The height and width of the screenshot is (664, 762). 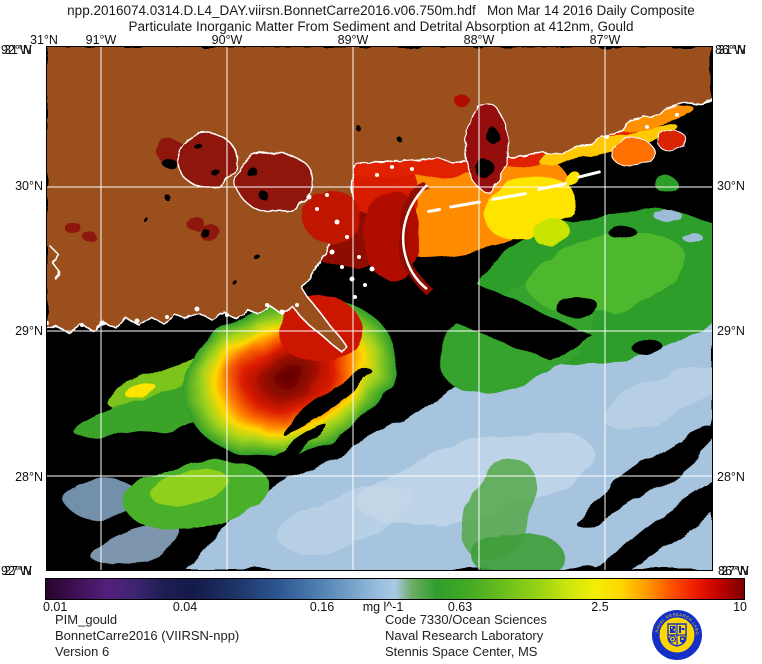 What do you see at coordinates (332, 217) in the screenshot?
I see `lake-borgne` at bounding box center [332, 217].